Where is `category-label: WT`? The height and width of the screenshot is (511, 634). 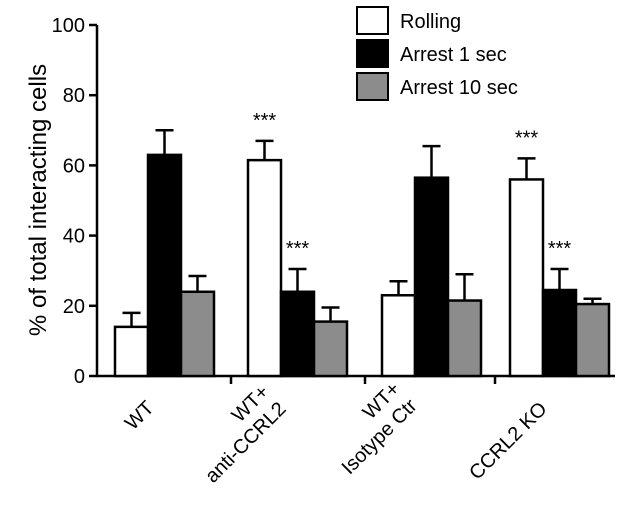
category-label: WT is located at coordinates (140, 416).